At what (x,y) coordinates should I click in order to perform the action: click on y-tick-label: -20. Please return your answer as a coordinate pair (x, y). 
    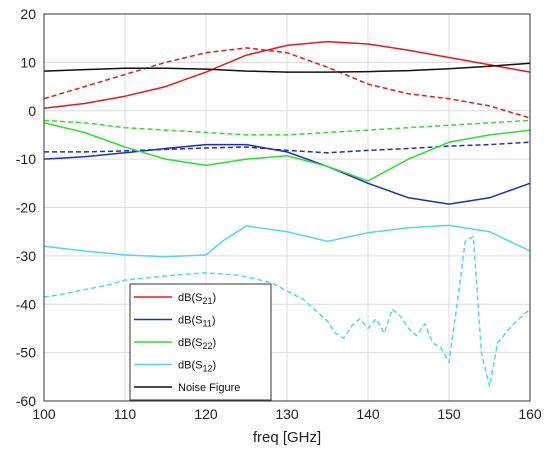
    Looking at the image, I should click on (26, 208).